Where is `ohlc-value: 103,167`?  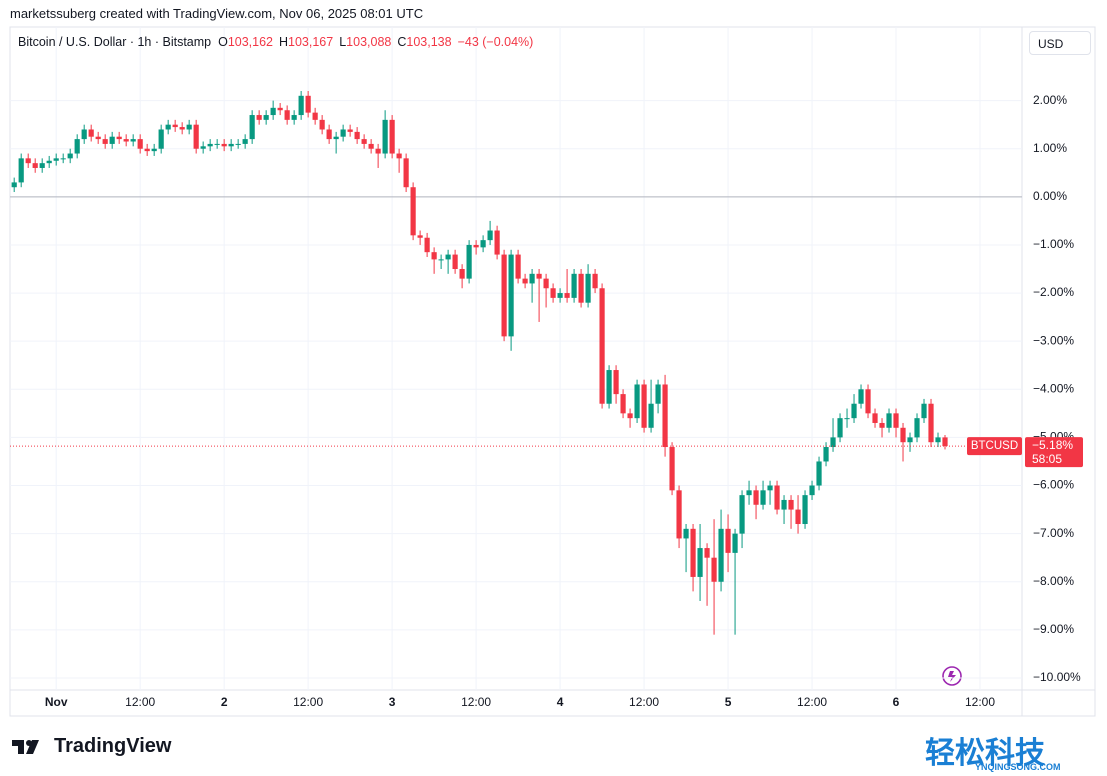
ohlc-value: 103,167 is located at coordinates (311, 42).